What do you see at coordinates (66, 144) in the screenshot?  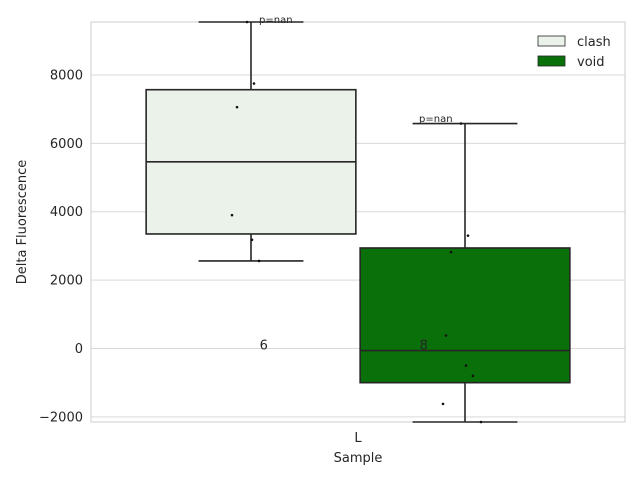 I see `y-tick-label: 6000` at bounding box center [66, 144].